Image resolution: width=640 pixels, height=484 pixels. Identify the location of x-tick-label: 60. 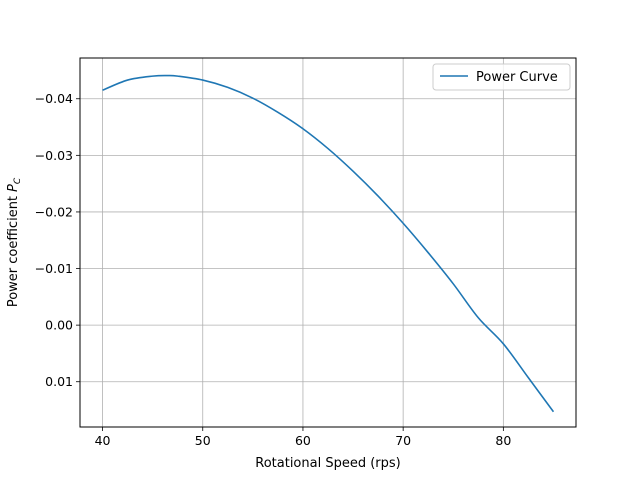
(303, 440).